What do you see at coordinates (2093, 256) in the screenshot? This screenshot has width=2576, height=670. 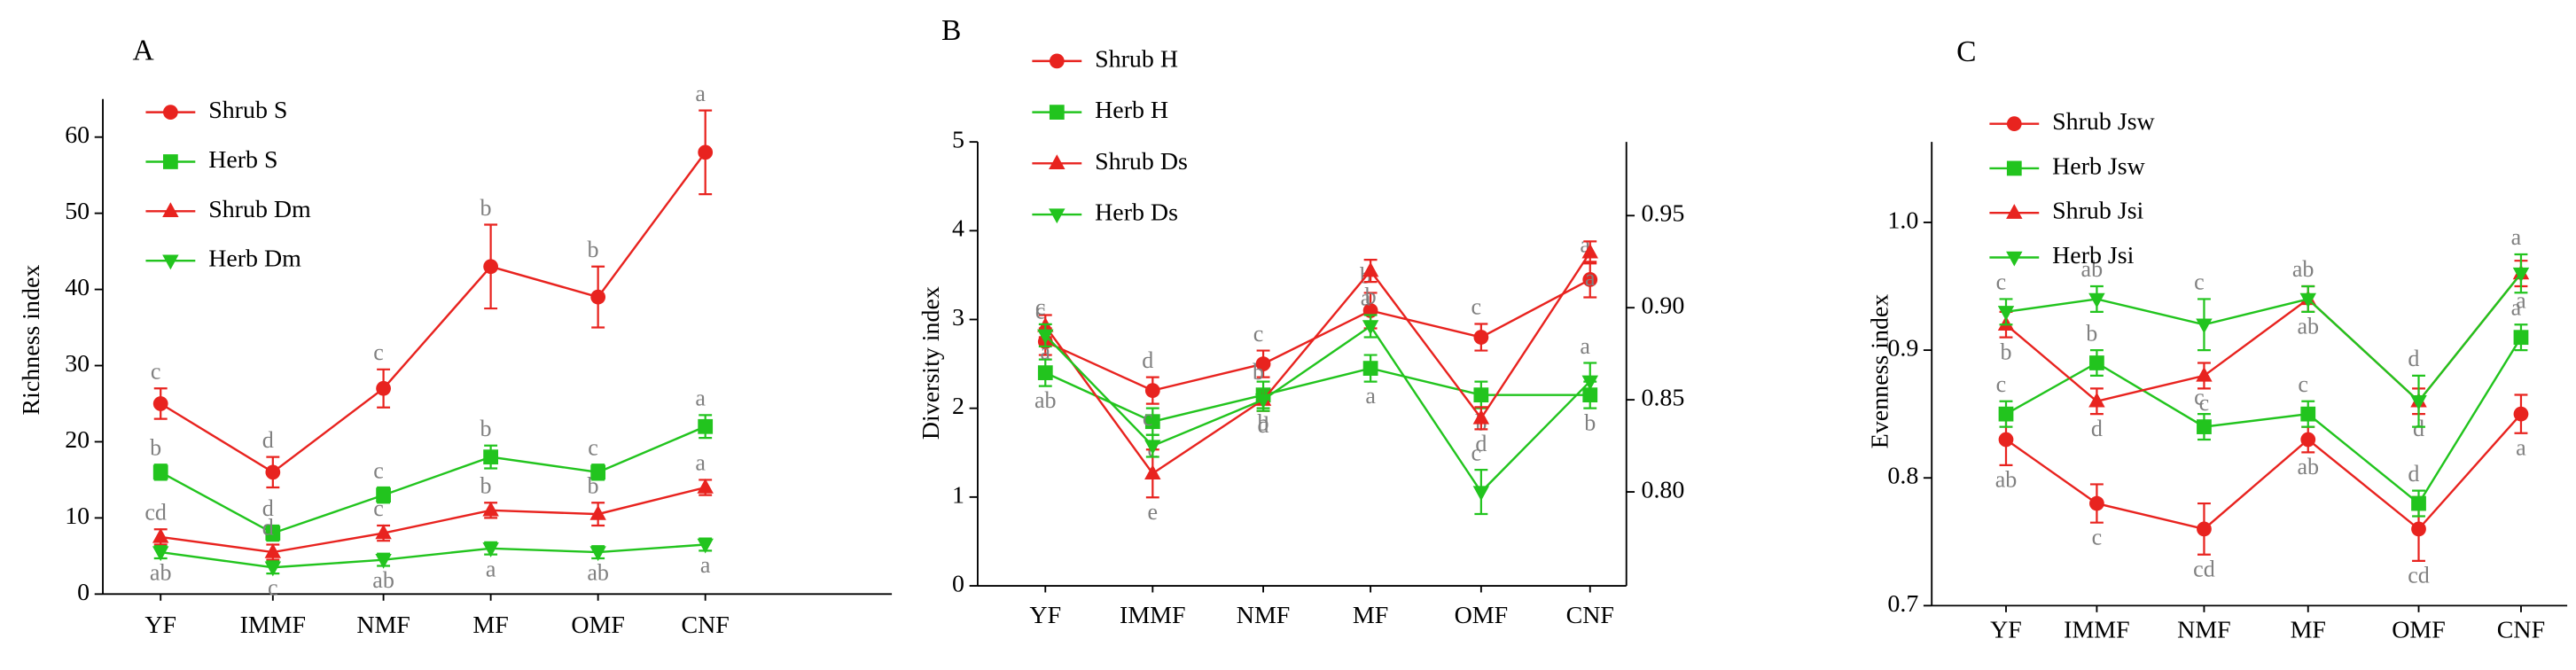 I see `legend-label: Herb Jsi` at bounding box center [2093, 256].